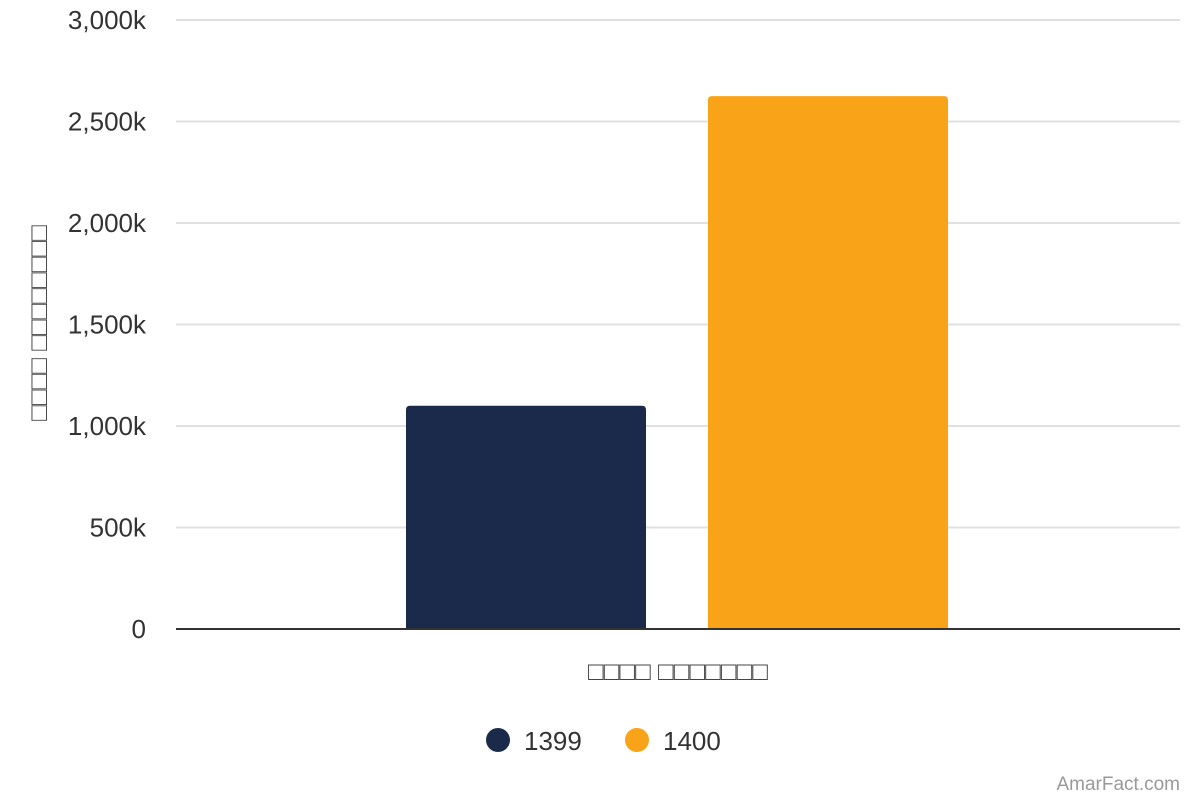 Image resolution: width=1200 pixels, height=800 pixels. I want to click on y-tick-label: 0, so click(139, 629).